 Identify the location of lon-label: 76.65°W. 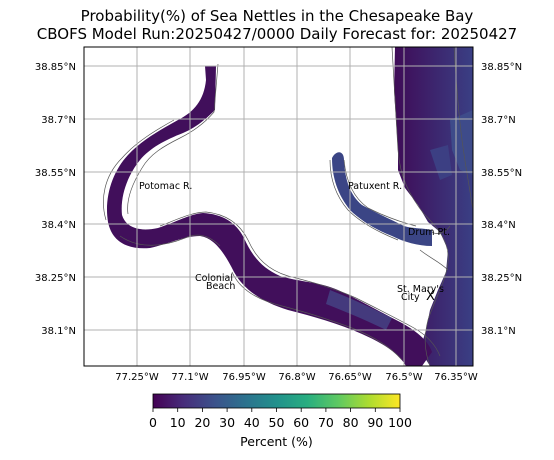
(350, 377).